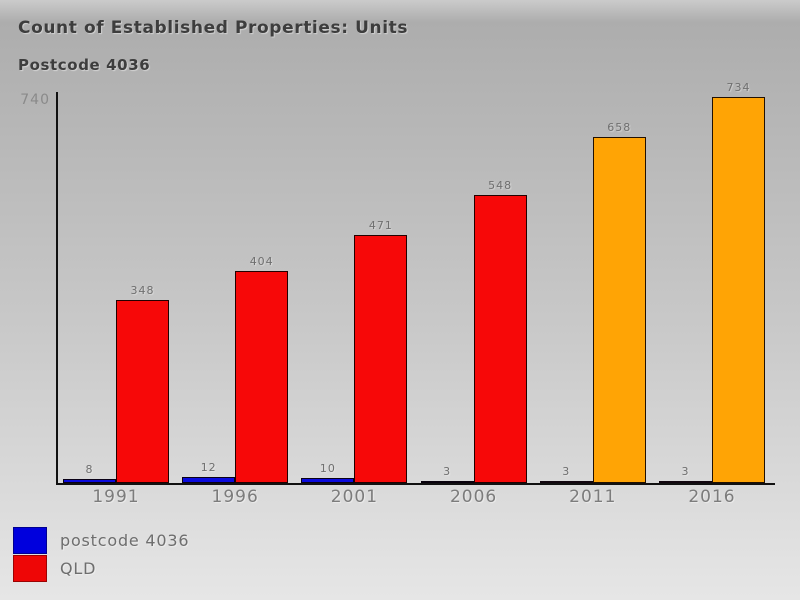 This screenshot has width=800, height=600. What do you see at coordinates (35, 100) in the screenshot?
I see `y-axis-max-label: 740` at bounding box center [35, 100].